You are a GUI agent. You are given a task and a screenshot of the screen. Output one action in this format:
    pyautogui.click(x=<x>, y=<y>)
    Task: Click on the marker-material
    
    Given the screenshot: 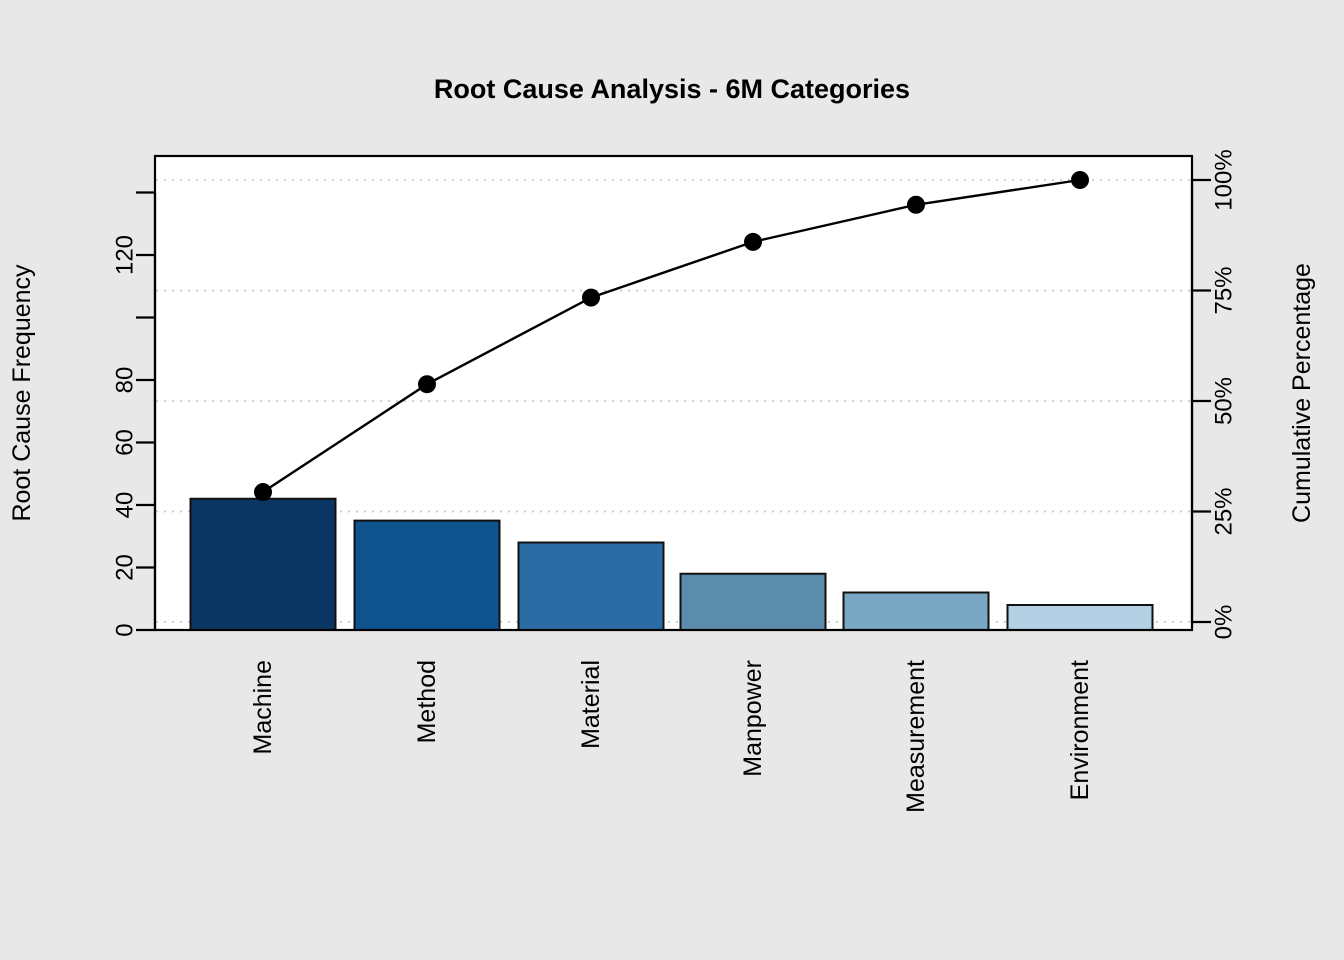 What is the action you would take?
    pyautogui.click(x=591, y=297)
    